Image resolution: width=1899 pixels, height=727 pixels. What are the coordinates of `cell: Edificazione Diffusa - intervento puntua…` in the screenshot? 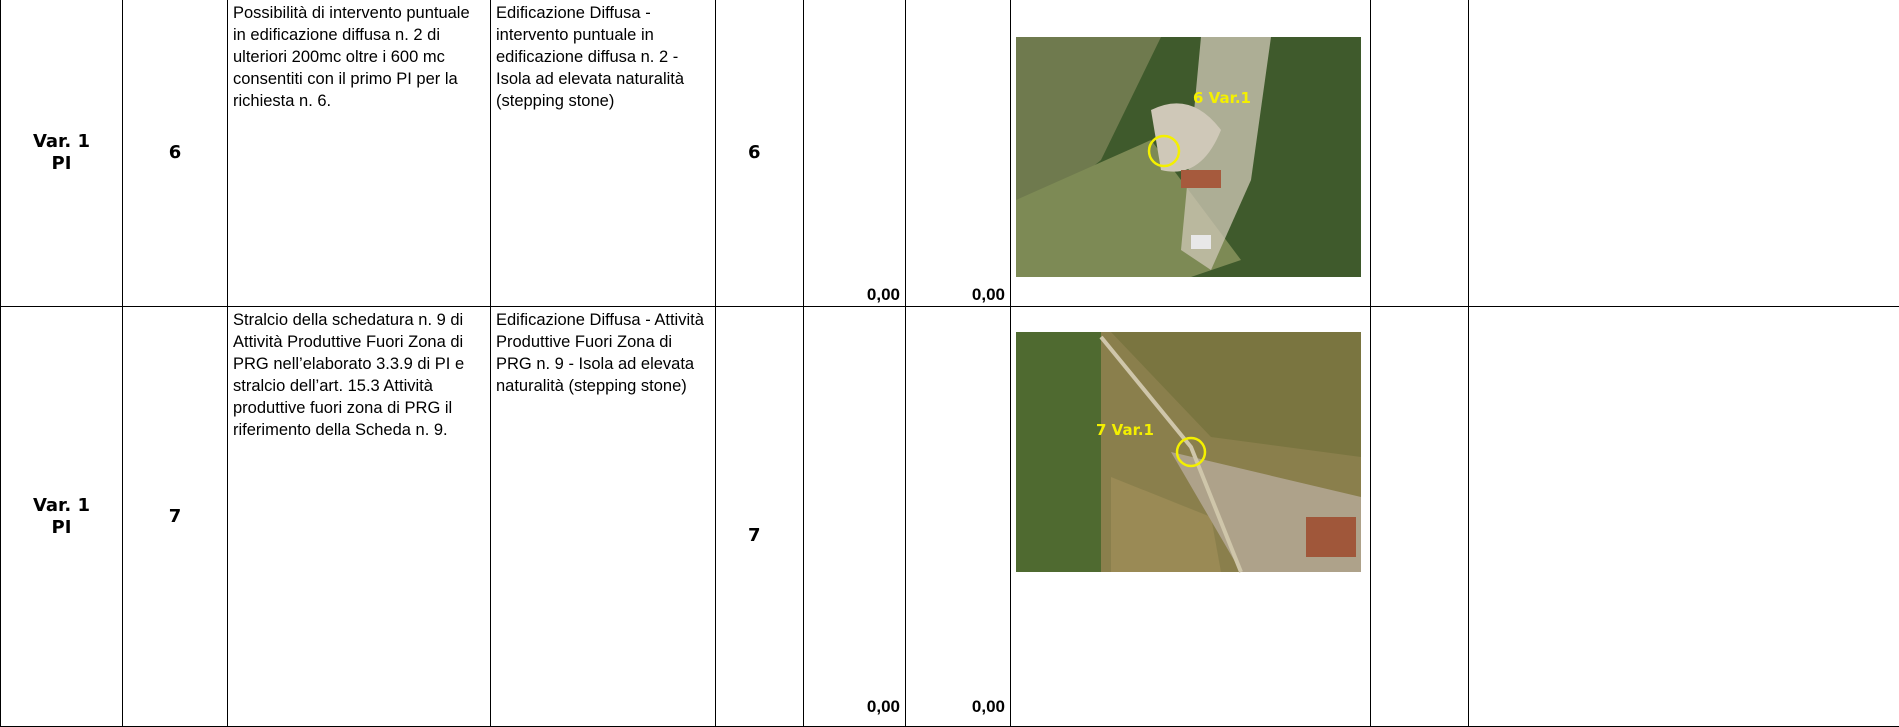 It's located at (603, 153).